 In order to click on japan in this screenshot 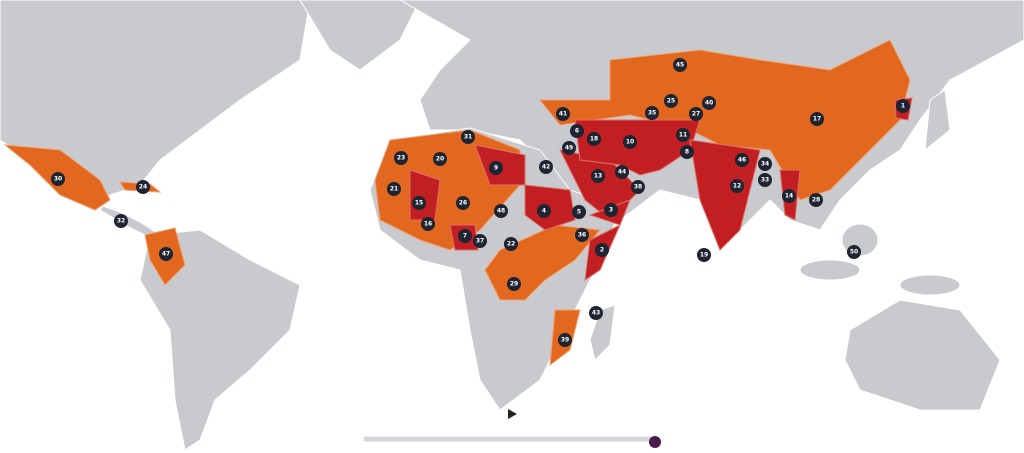, I will do `click(937, 120)`.